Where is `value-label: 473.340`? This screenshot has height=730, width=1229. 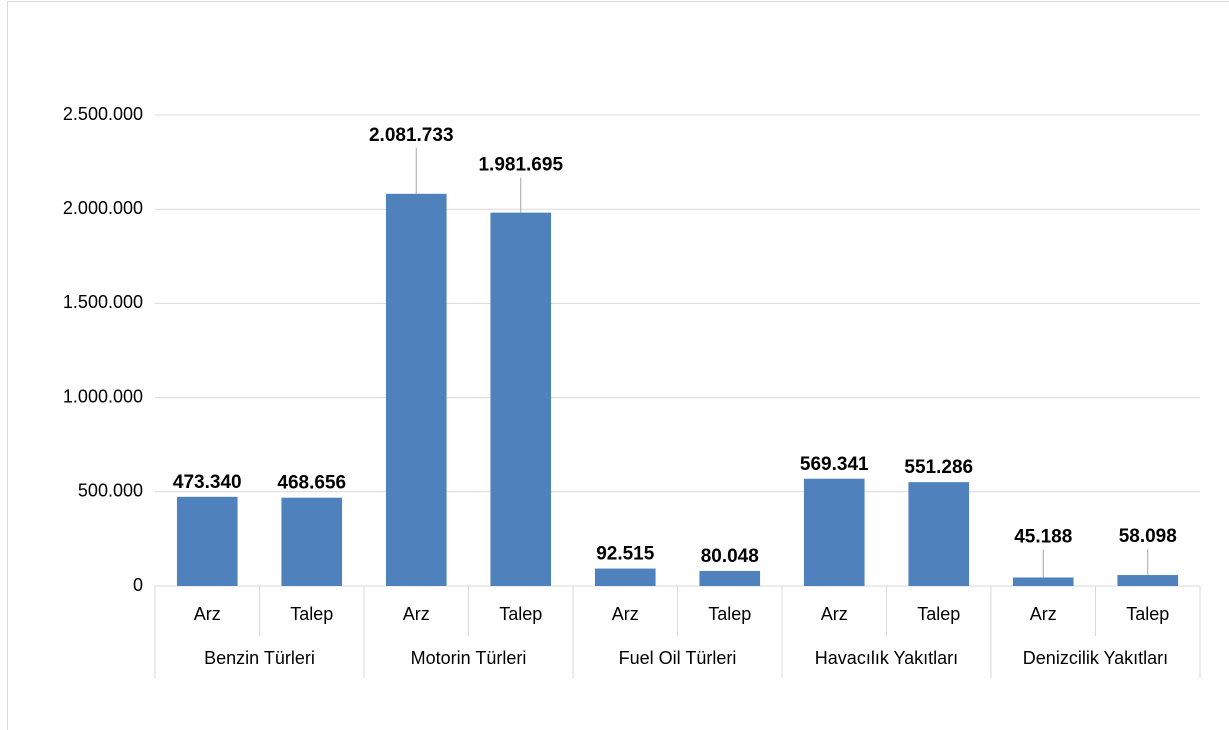 value-label: 473.340 is located at coordinates (207, 482).